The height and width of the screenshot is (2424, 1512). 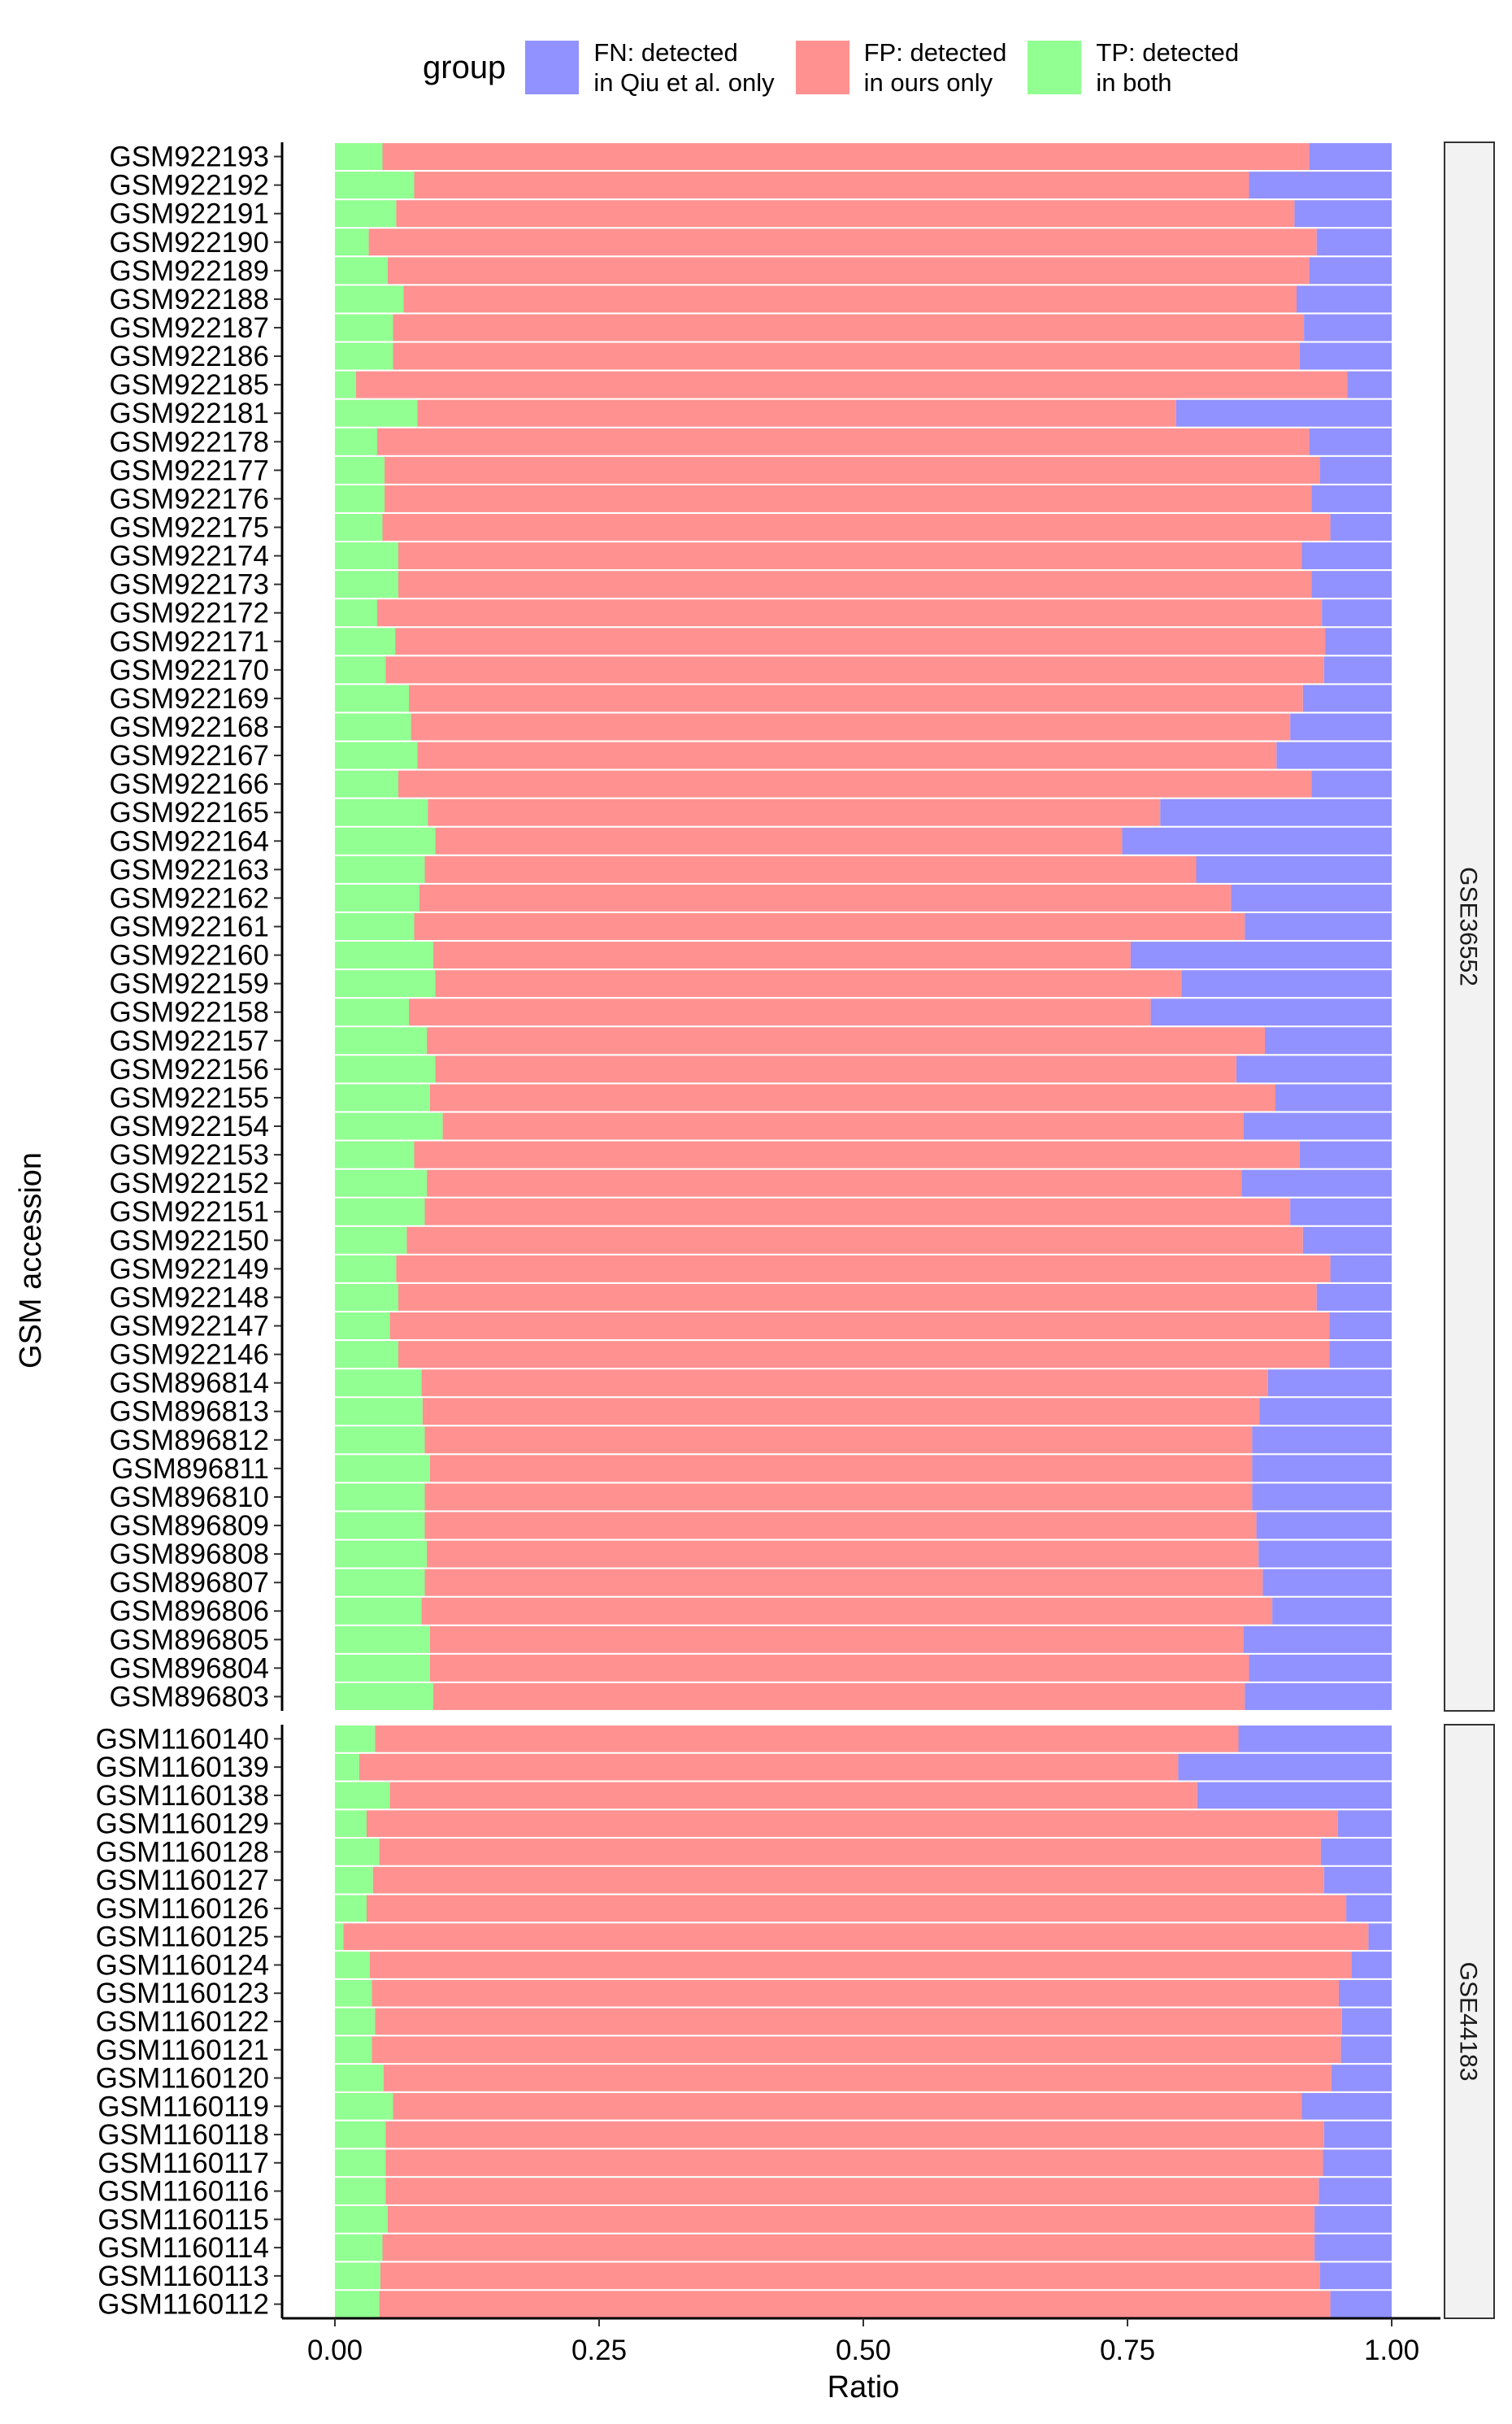 What do you see at coordinates (851, 727) in the screenshot?
I see `bar-fp-gsm922168` at bounding box center [851, 727].